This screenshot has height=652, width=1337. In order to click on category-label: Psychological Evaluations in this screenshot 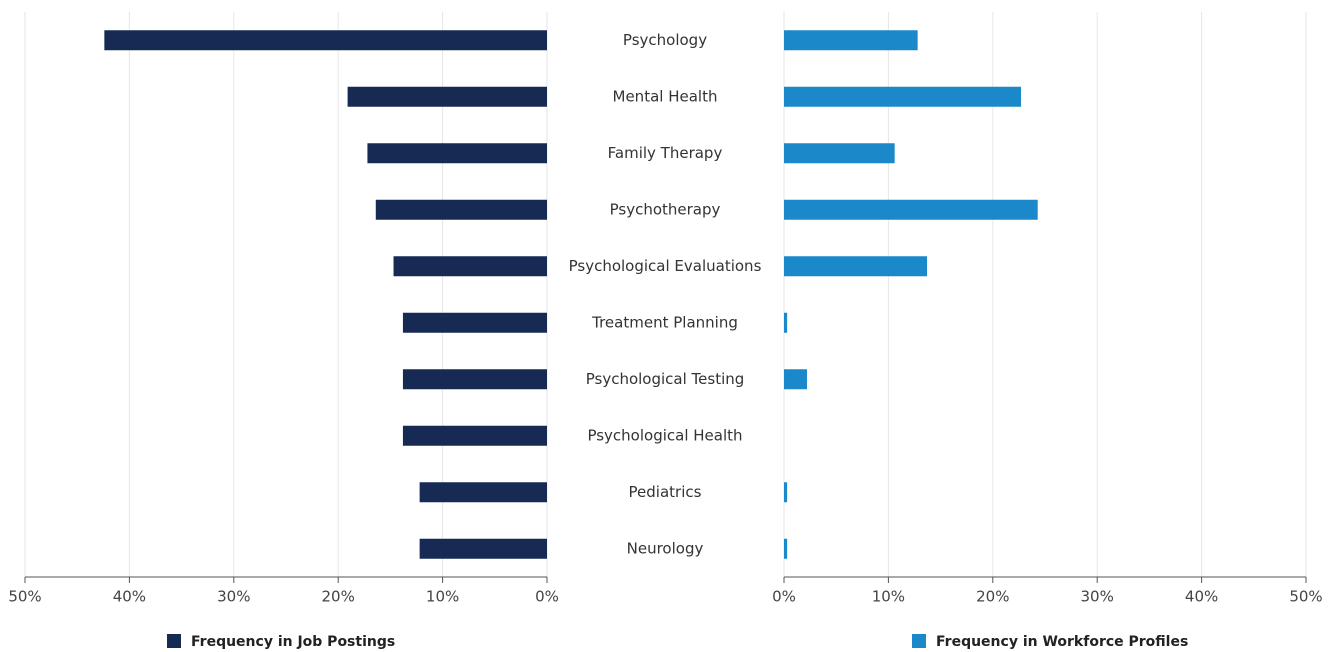, I will do `click(665, 266)`.